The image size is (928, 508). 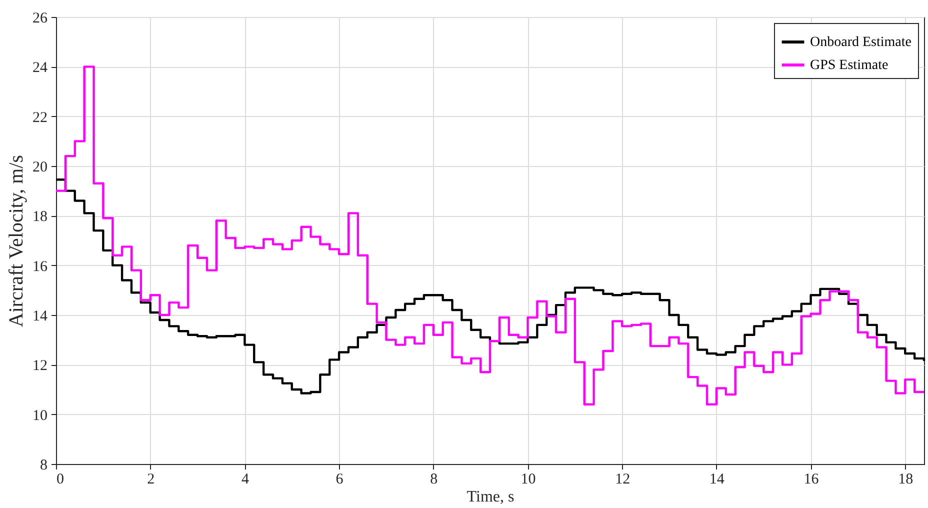 I want to click on x-tick-label: 8, so click(x=434, y=480).